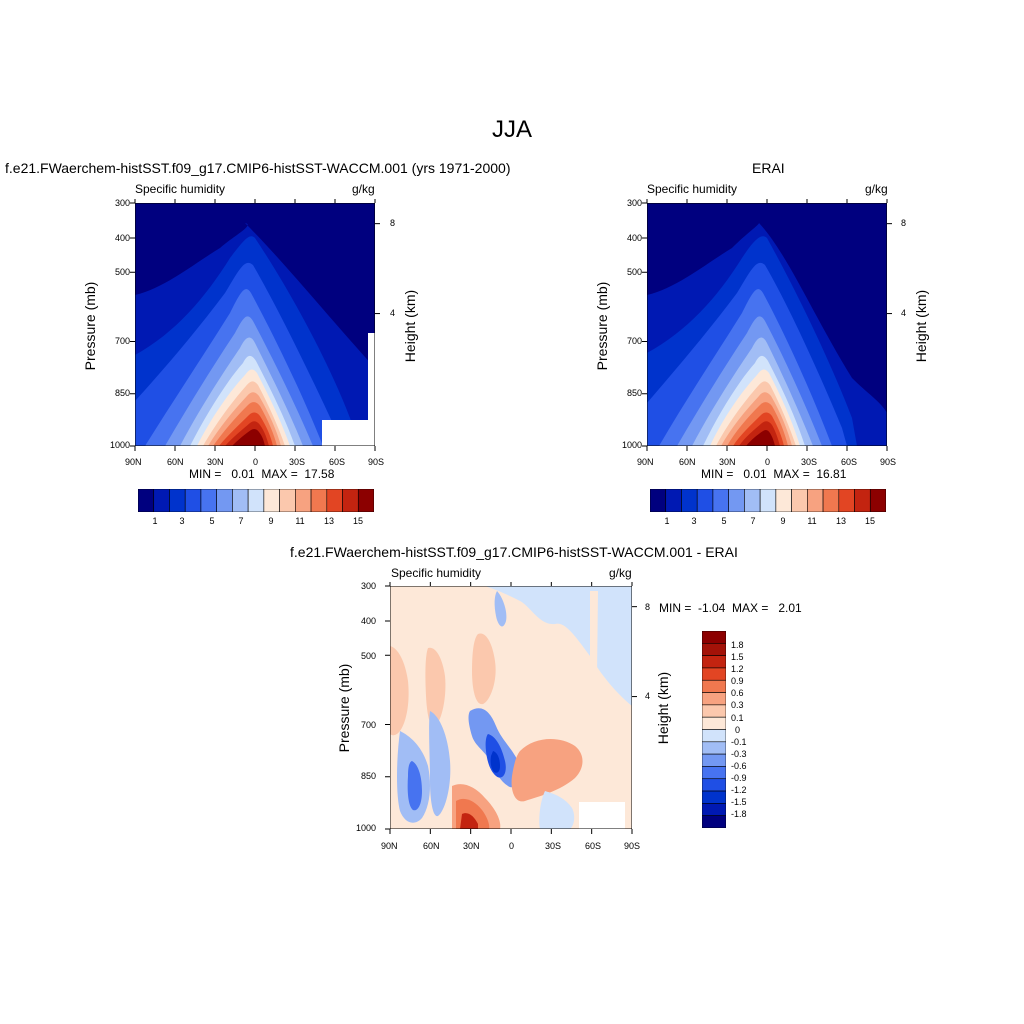 The image size is (1024, 1024). What do you see at coordinates (809, 462) in the screenshot?
I see `obs-xtick-30s: 30S` at bounding box center [809, 462].